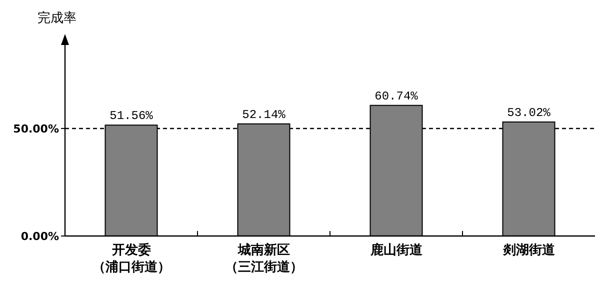 This screenshot has height=287, width=600. I want to click on y-tick-label: 0.00%, so click(39, 236).